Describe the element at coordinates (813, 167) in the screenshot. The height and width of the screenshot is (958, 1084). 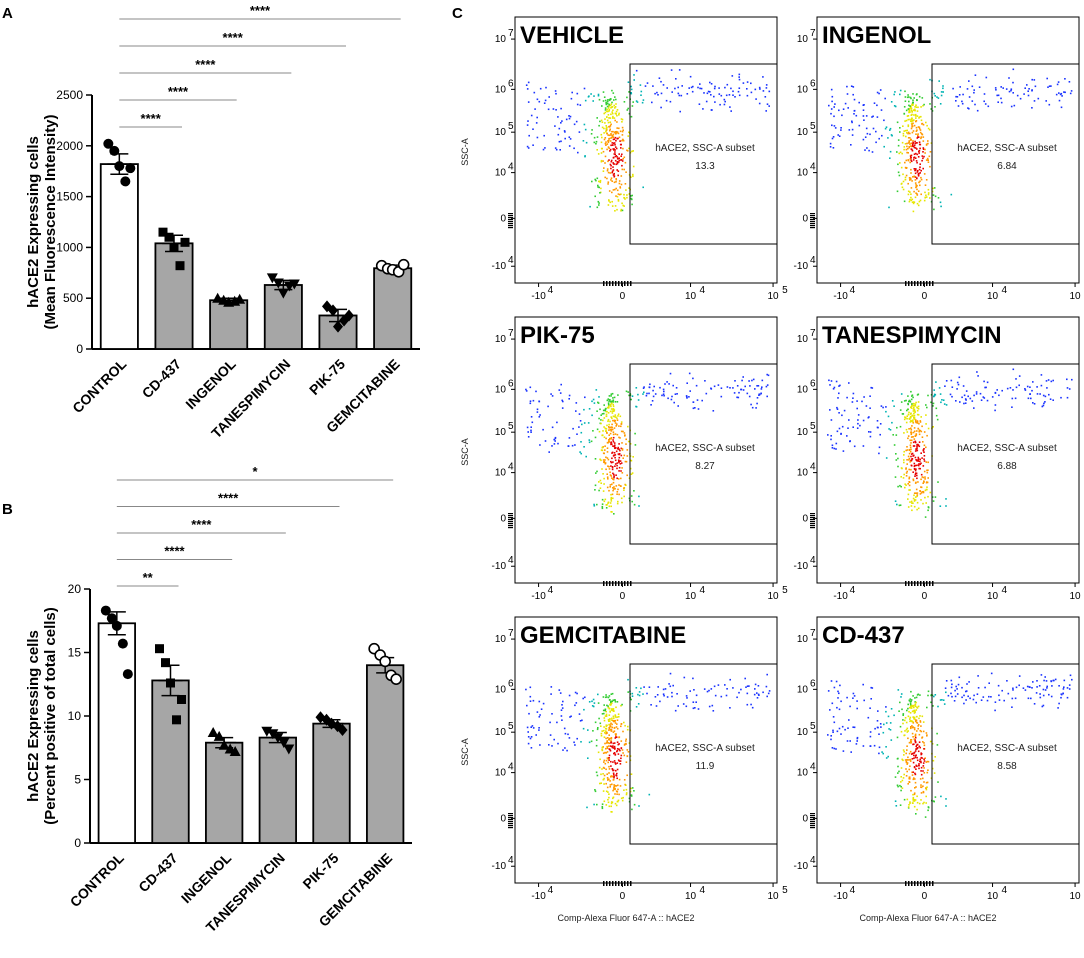
I see `y-tick-exponent: 4` at that location.